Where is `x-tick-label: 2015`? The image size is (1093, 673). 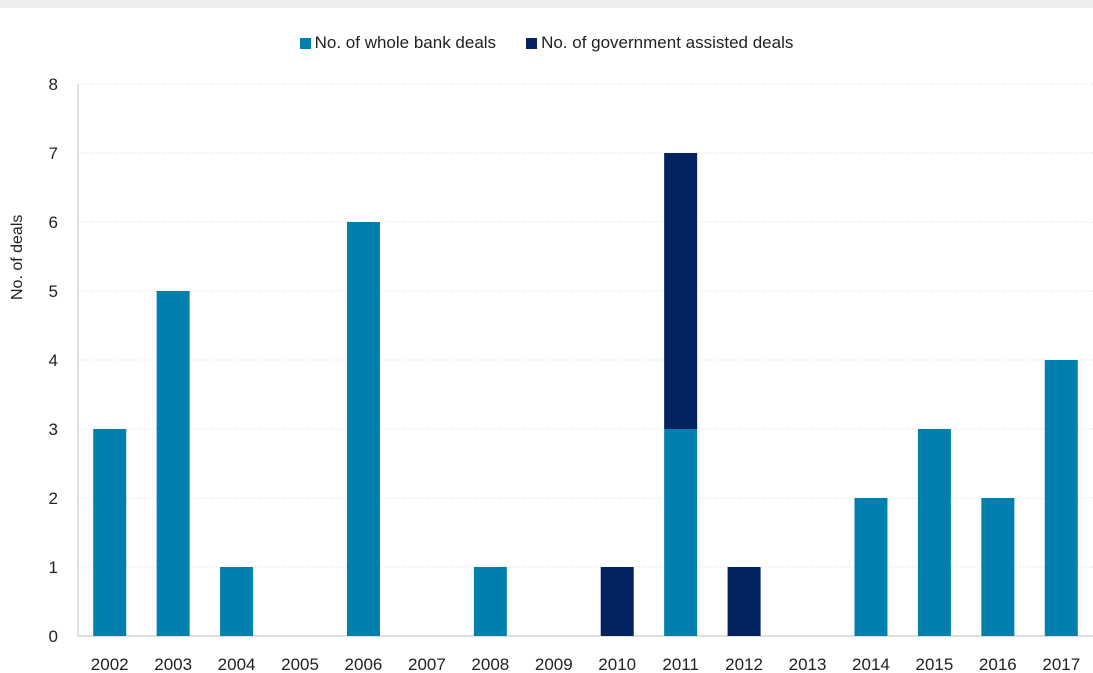 x-tick-label: 2015 is located at coordinates (934, 664).